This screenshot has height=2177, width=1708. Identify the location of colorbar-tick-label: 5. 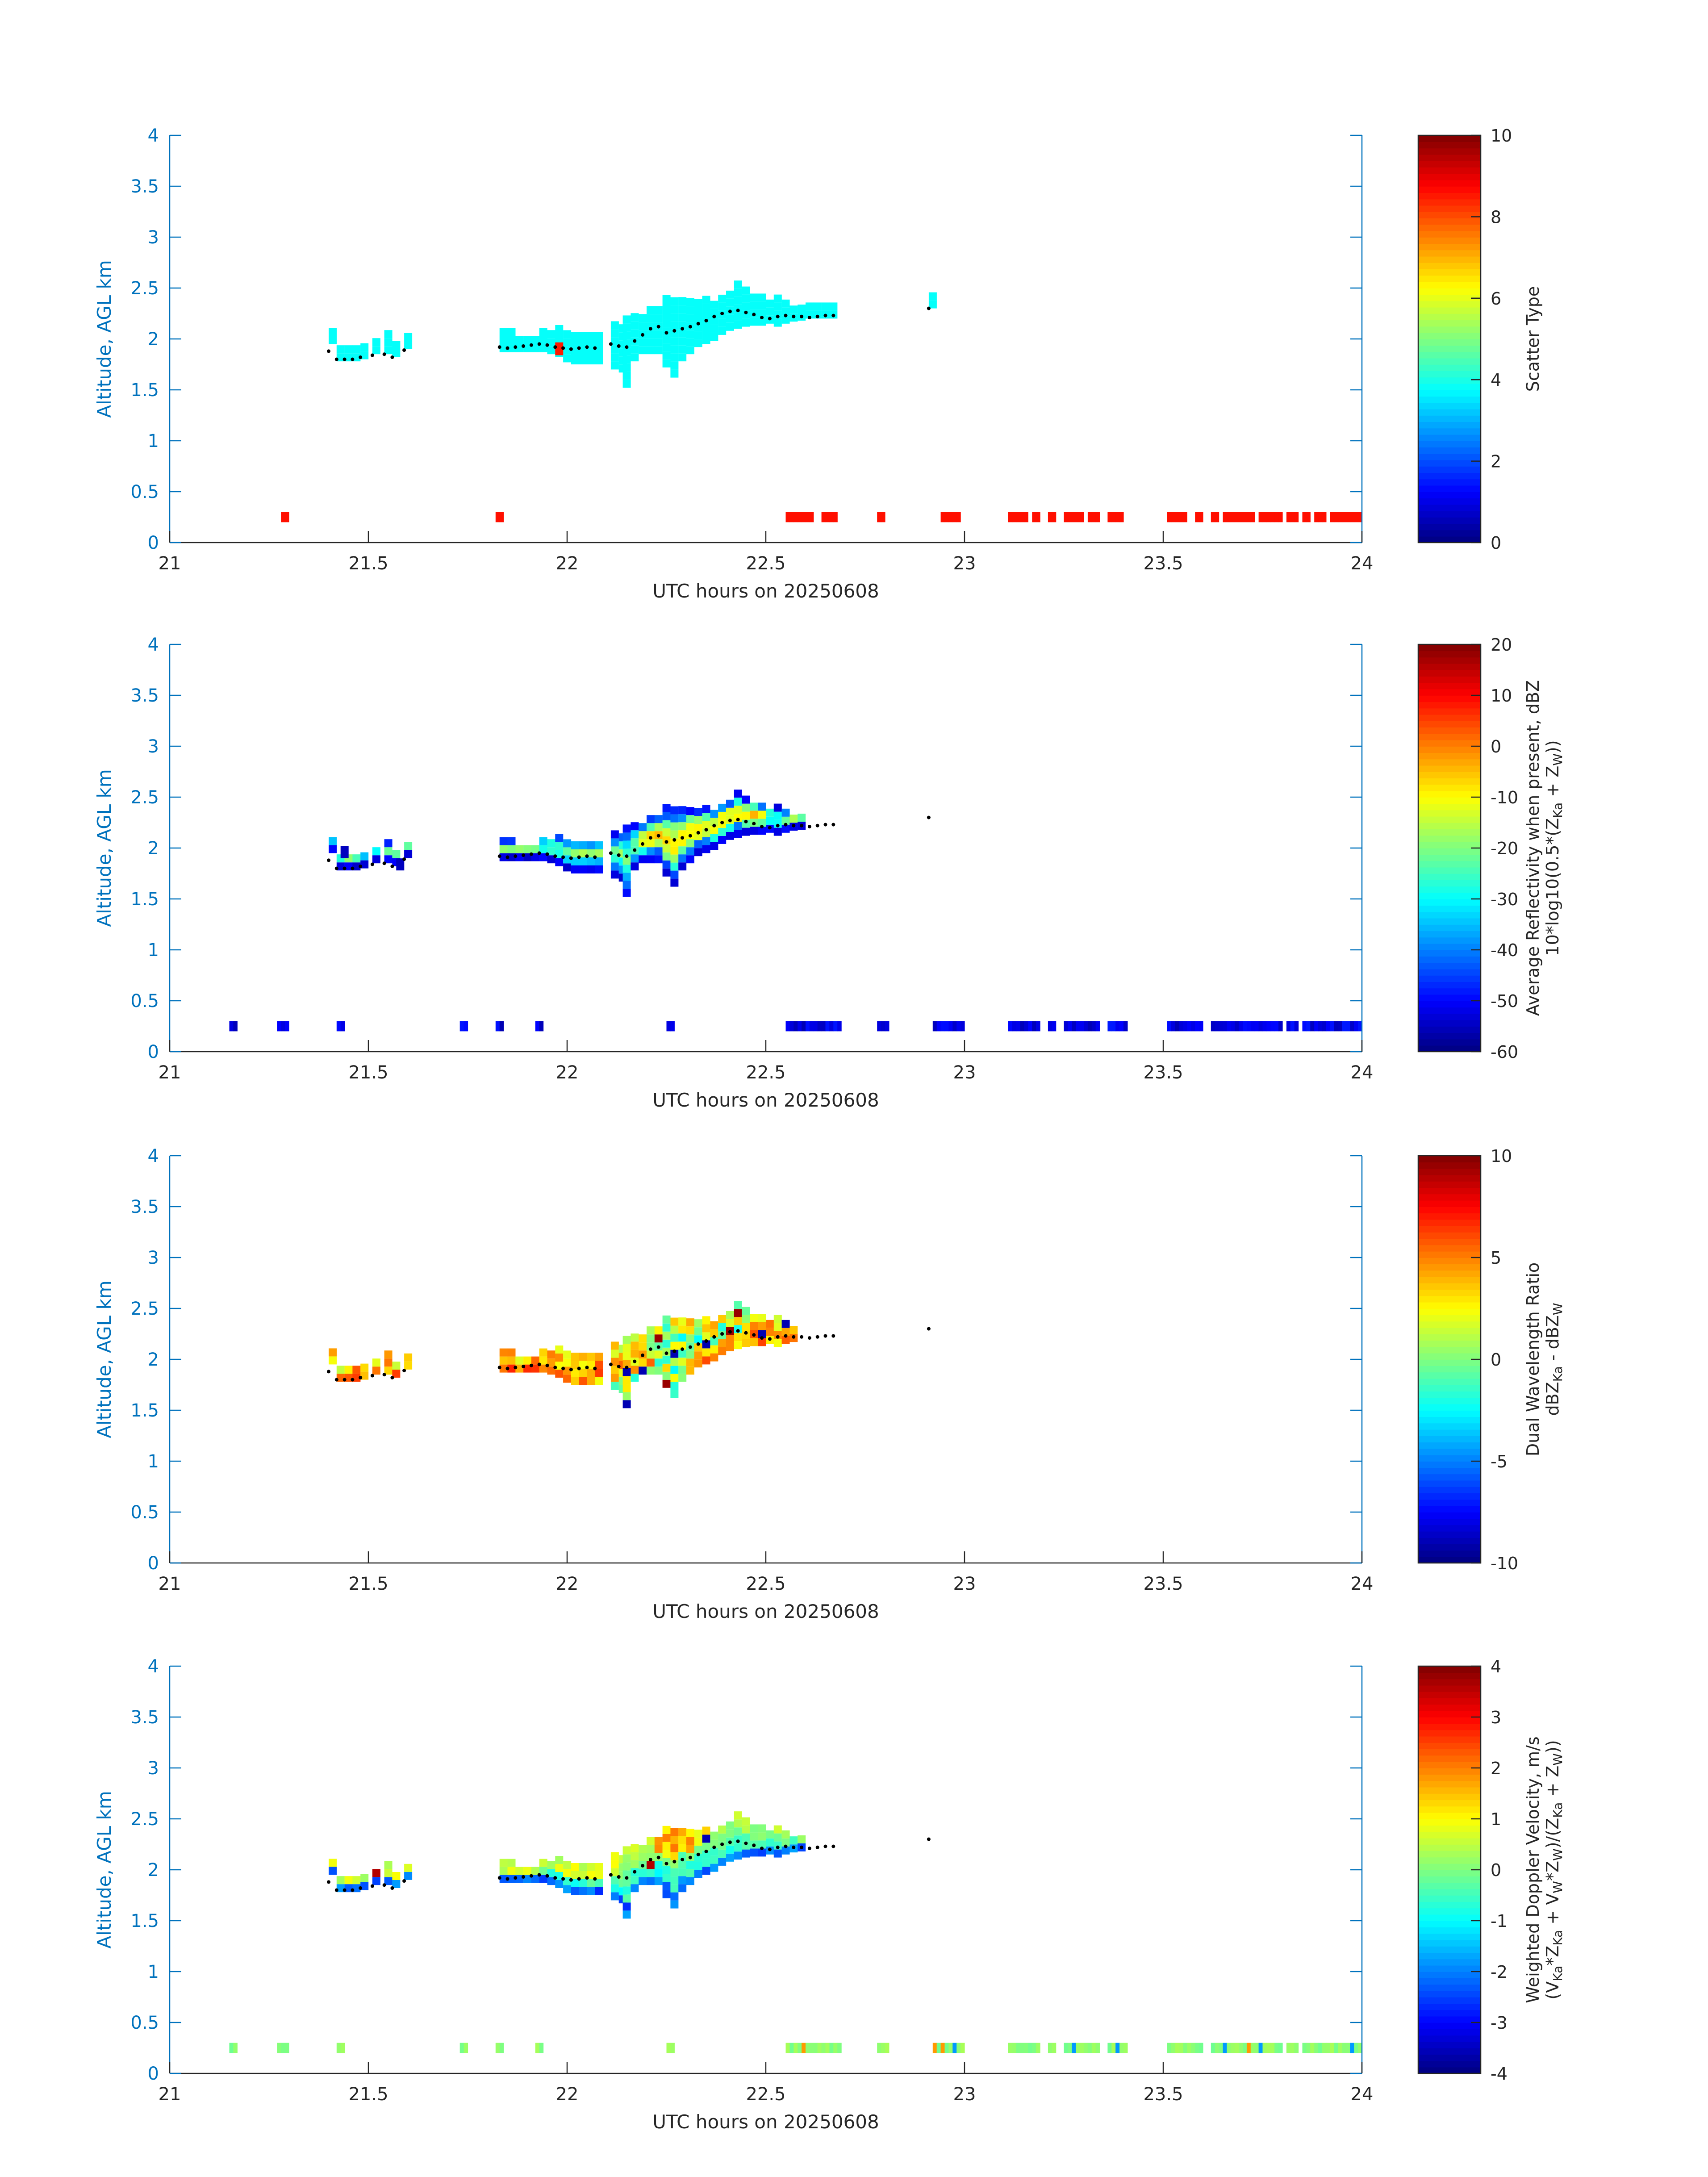
(1496, 1258).